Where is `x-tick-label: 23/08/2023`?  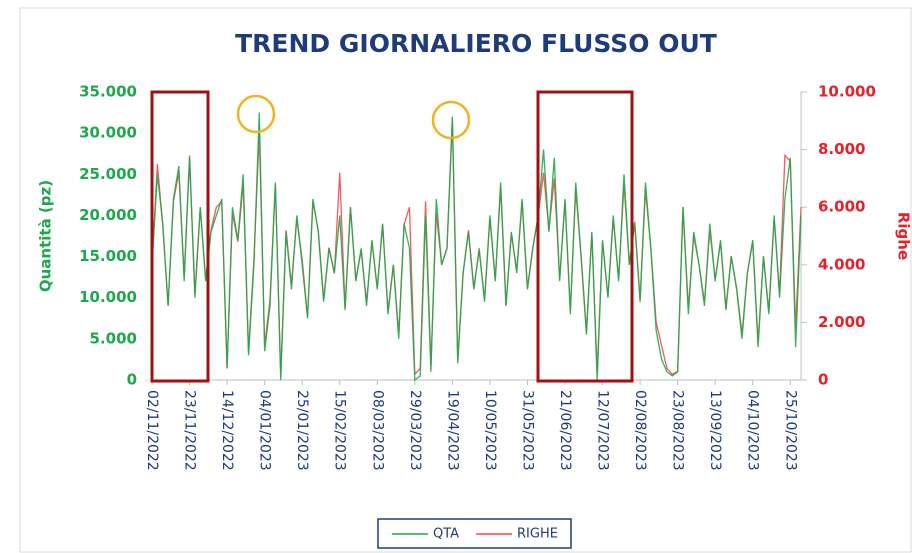
x-tick-label: 23/08/2023 is located at coordinates (678, 430).